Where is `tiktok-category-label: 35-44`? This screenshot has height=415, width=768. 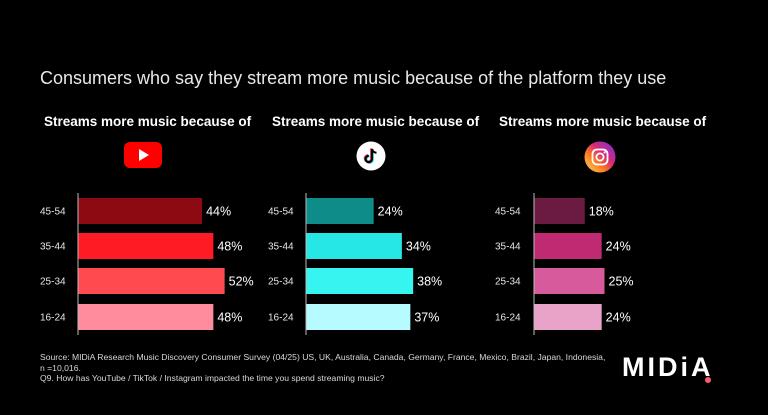 tiktok-category-label: 35-44 is located at coordinates (281, 247).